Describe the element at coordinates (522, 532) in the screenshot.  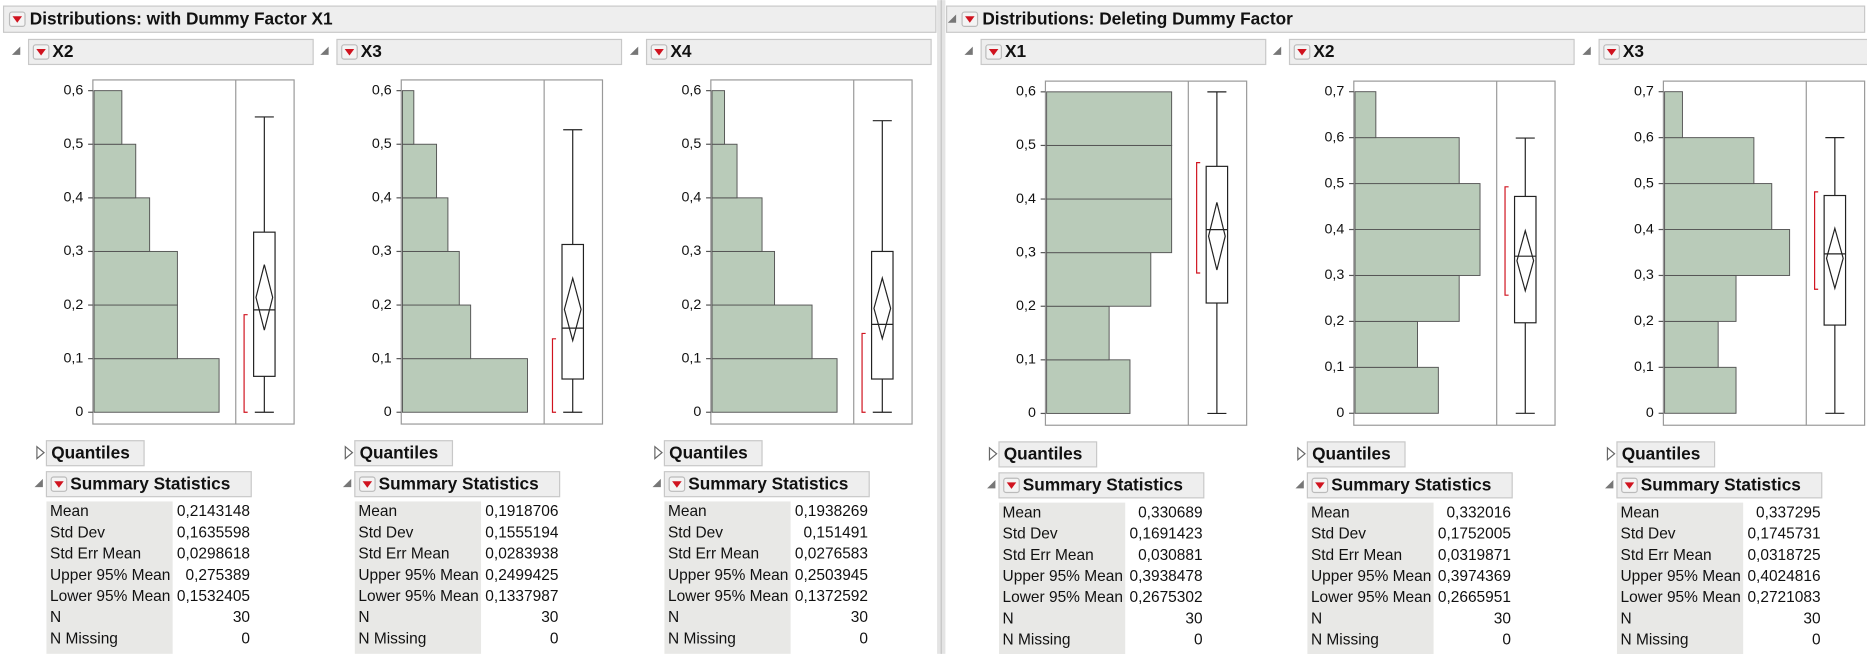
I see `stat-value: 0,1555194` at that location.